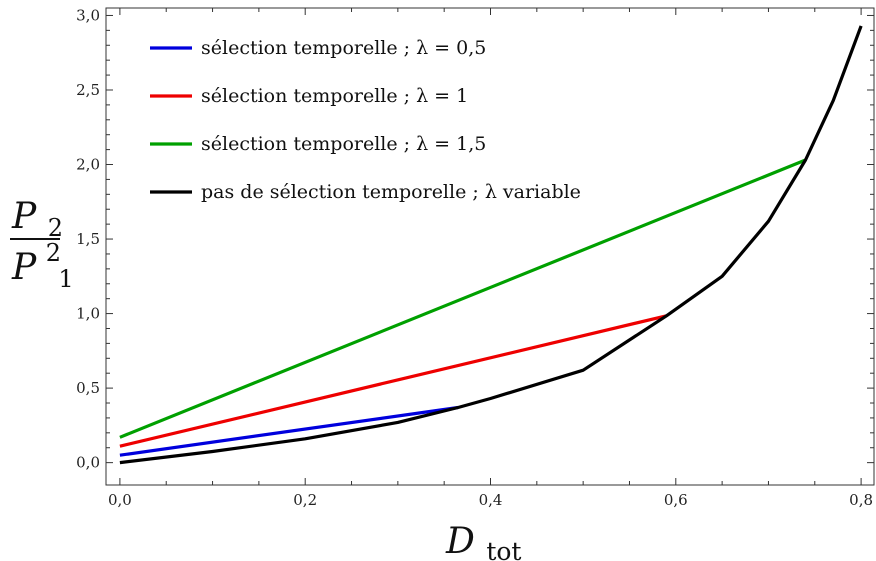  What do you see at coordinates (24, 216) in the screenshot?
I see `y-axis-label-num-main: P` at bounding box center [24, 216].